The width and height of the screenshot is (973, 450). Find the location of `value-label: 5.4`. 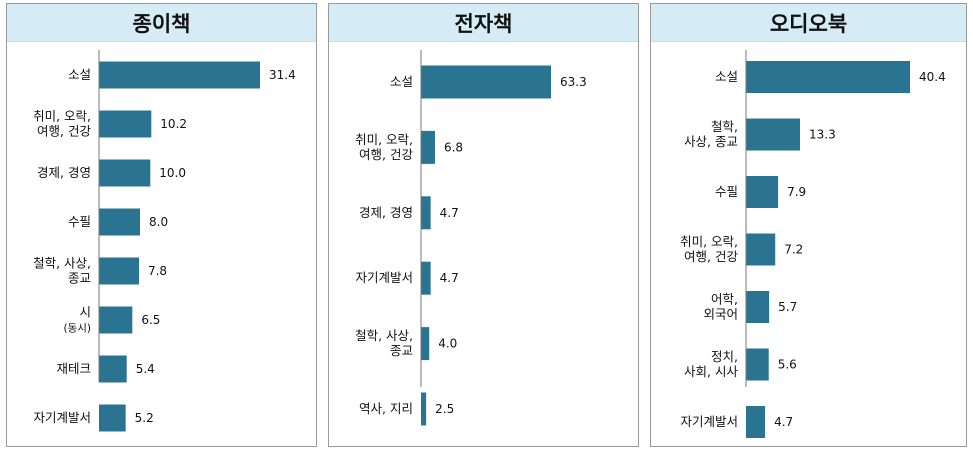

value-label: 5.4 is located at coordinates (145, 369).